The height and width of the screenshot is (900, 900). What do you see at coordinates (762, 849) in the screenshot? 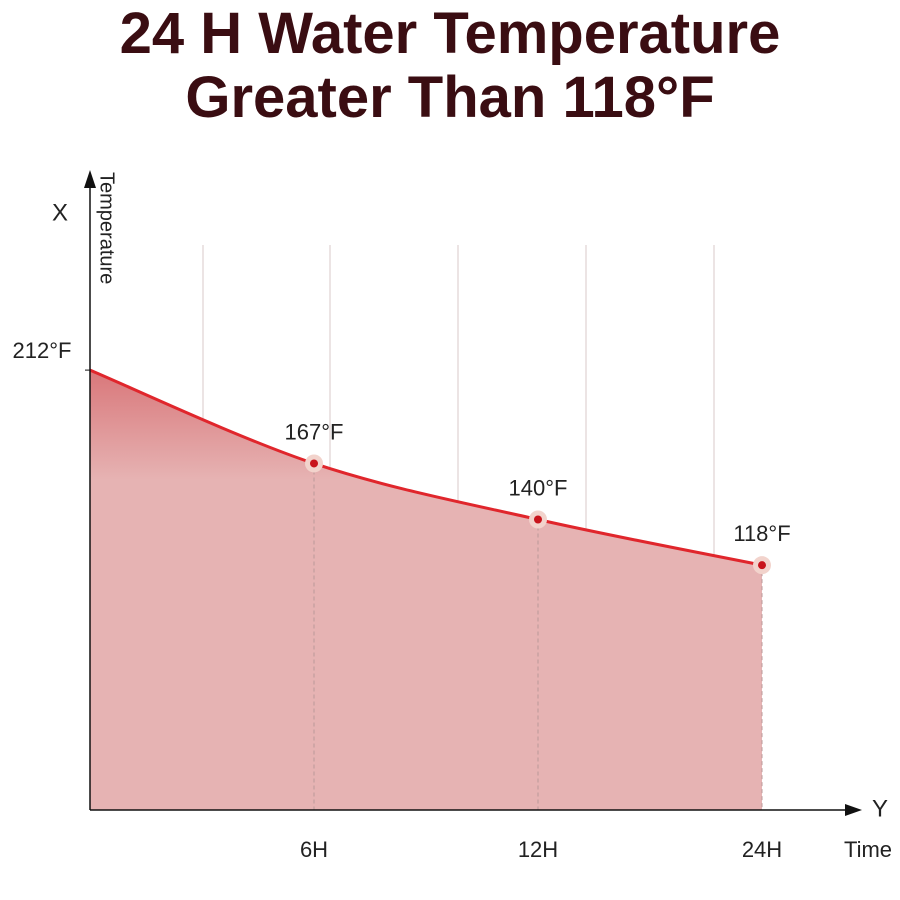
I see `x-tick-label: 24H` at bounding box center [762, 849].